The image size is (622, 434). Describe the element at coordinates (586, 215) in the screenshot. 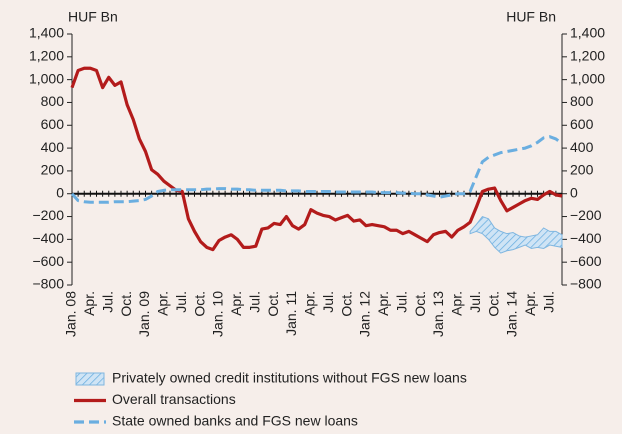

I see `y2-tick-label: −200` at that location.